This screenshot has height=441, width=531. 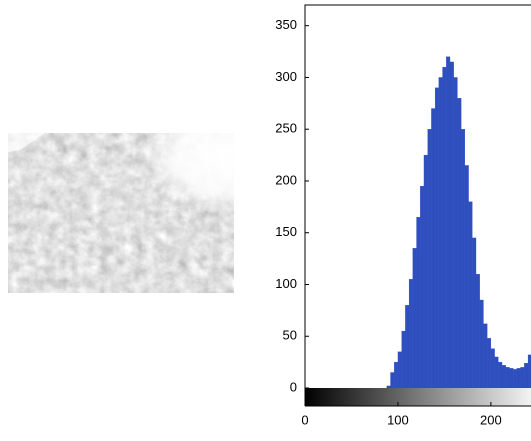 What do you see at coordinates (418, 397) in the screenshot?
I see `colorbar` at bounding box center [418, 397].